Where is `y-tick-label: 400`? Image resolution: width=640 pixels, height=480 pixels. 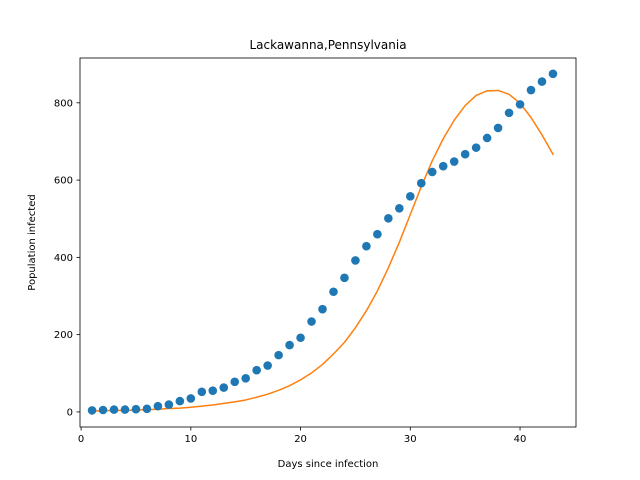
y-tick-label: 400 is located at coordinates (63, 258).